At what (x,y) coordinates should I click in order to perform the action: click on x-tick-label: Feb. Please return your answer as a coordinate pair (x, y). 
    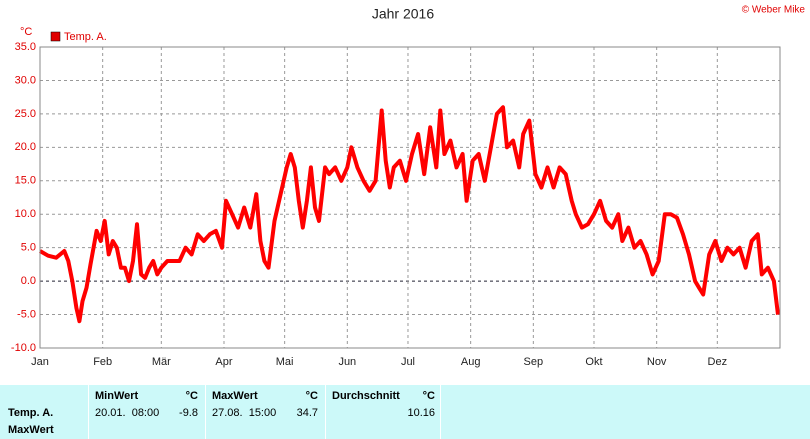
    Looking at the image, I should click on (102, 362).